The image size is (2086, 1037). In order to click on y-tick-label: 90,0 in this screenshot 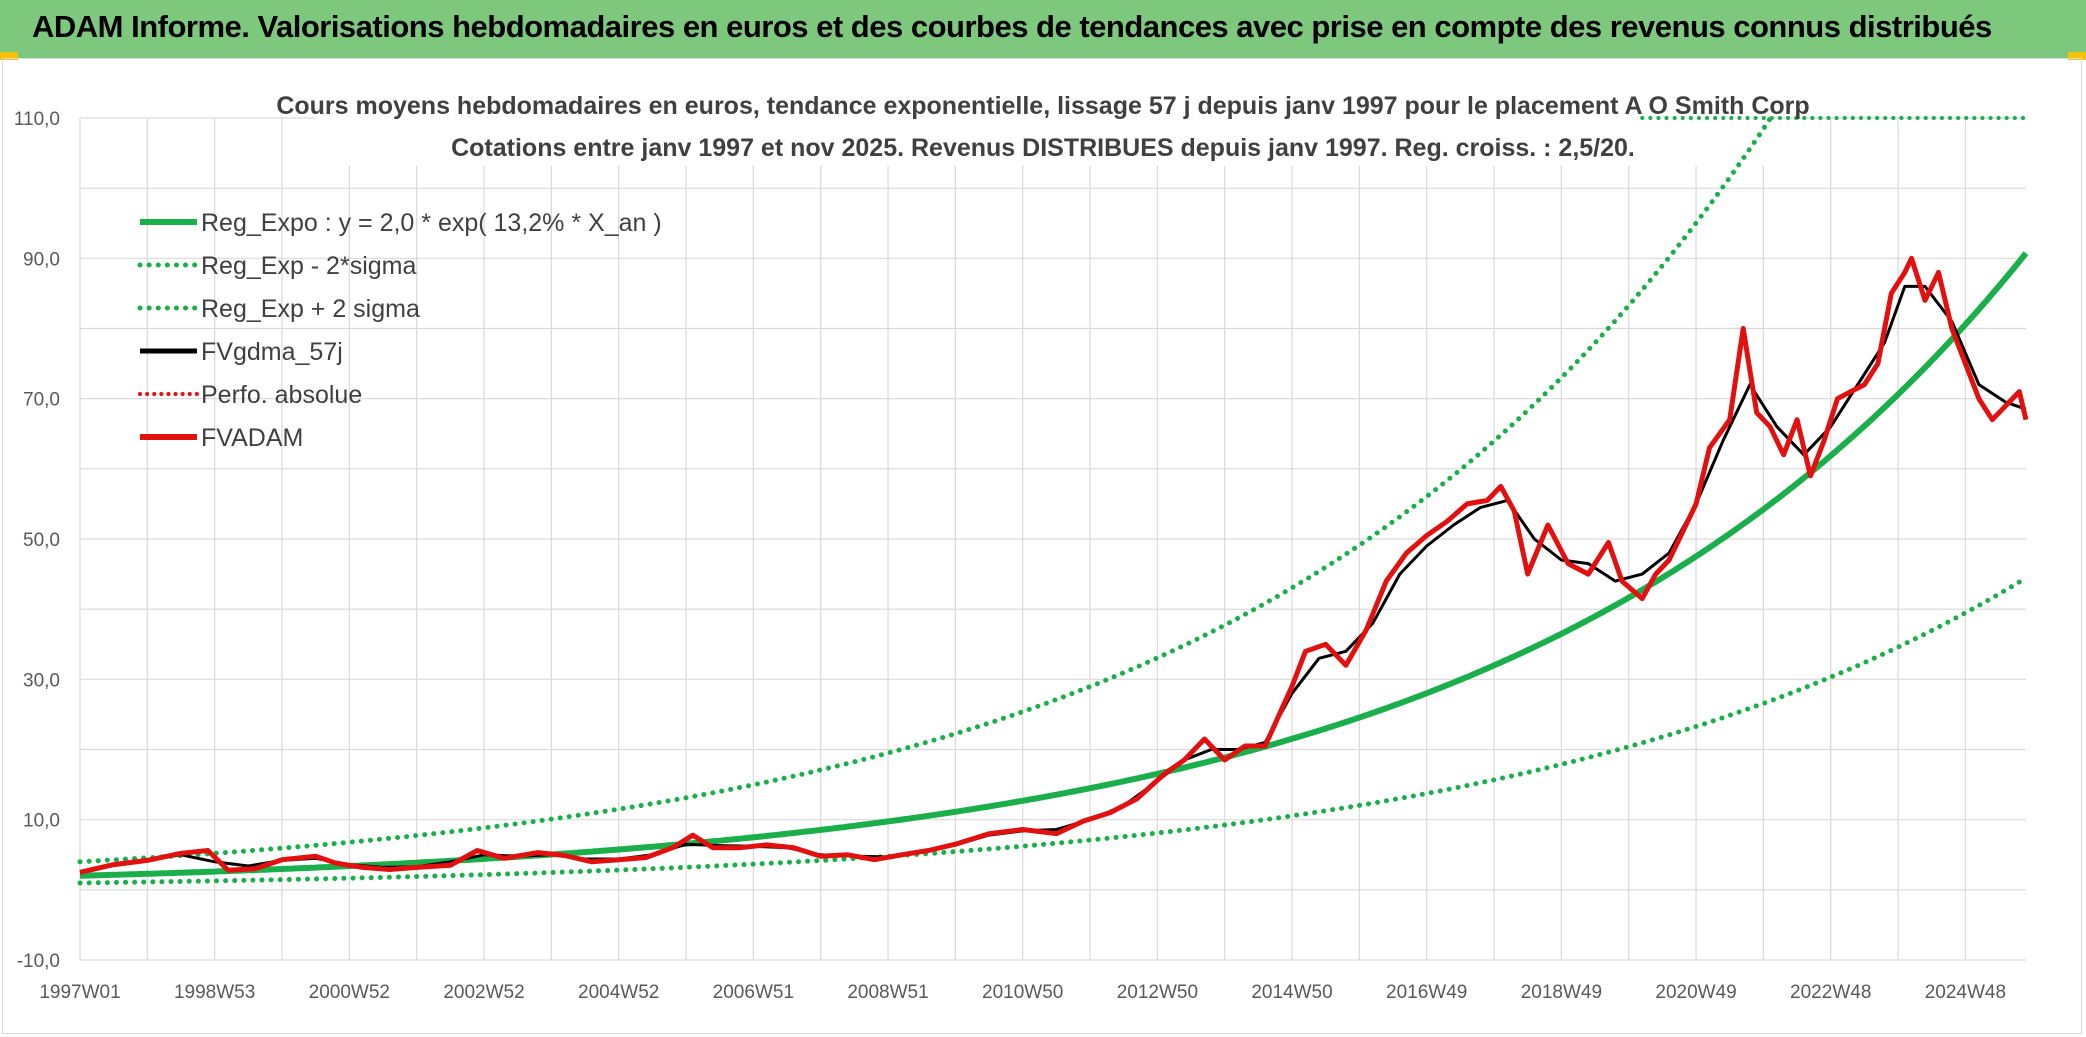, I will do `click(41, 259)`.